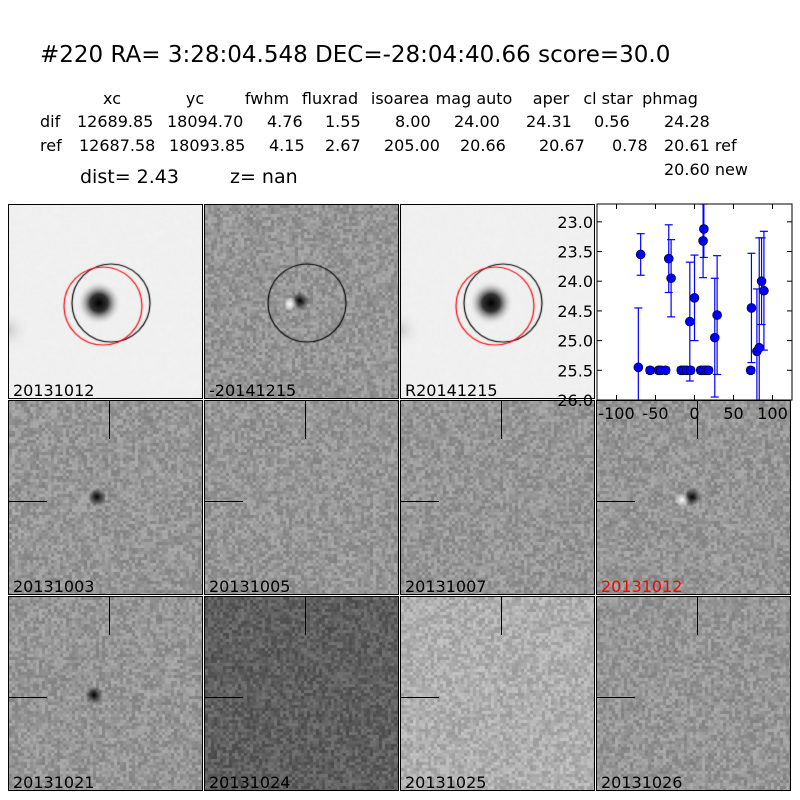 The image size is (800, 800). What do you see at coordinates (301, 497) in the screenshot?
I see `image-stamp: 20131005` at bounding box center [301, 497].